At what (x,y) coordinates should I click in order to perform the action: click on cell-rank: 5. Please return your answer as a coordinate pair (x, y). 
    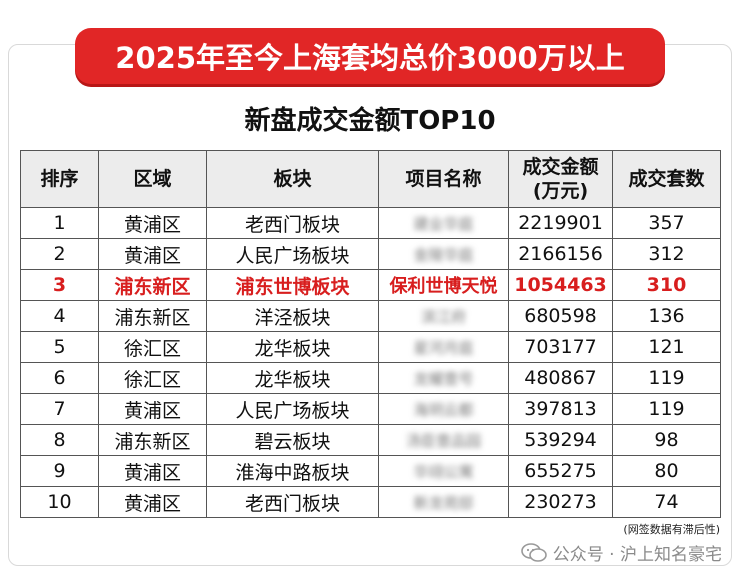
    Looking at the image, I should click on (59, 347).